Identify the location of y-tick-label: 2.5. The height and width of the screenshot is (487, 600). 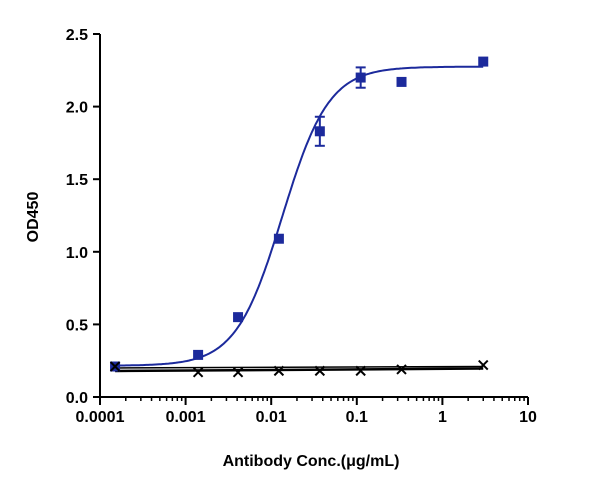
(77, 35).